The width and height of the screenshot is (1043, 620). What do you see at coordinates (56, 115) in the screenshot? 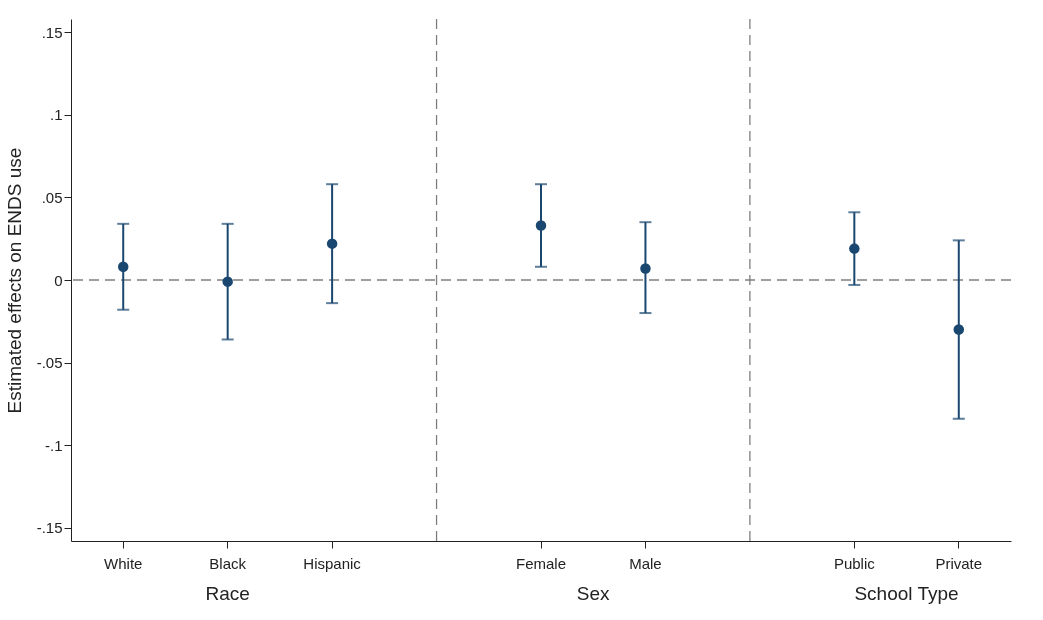
I see `y-tick-label: .1` at bounding box center [56, 115].